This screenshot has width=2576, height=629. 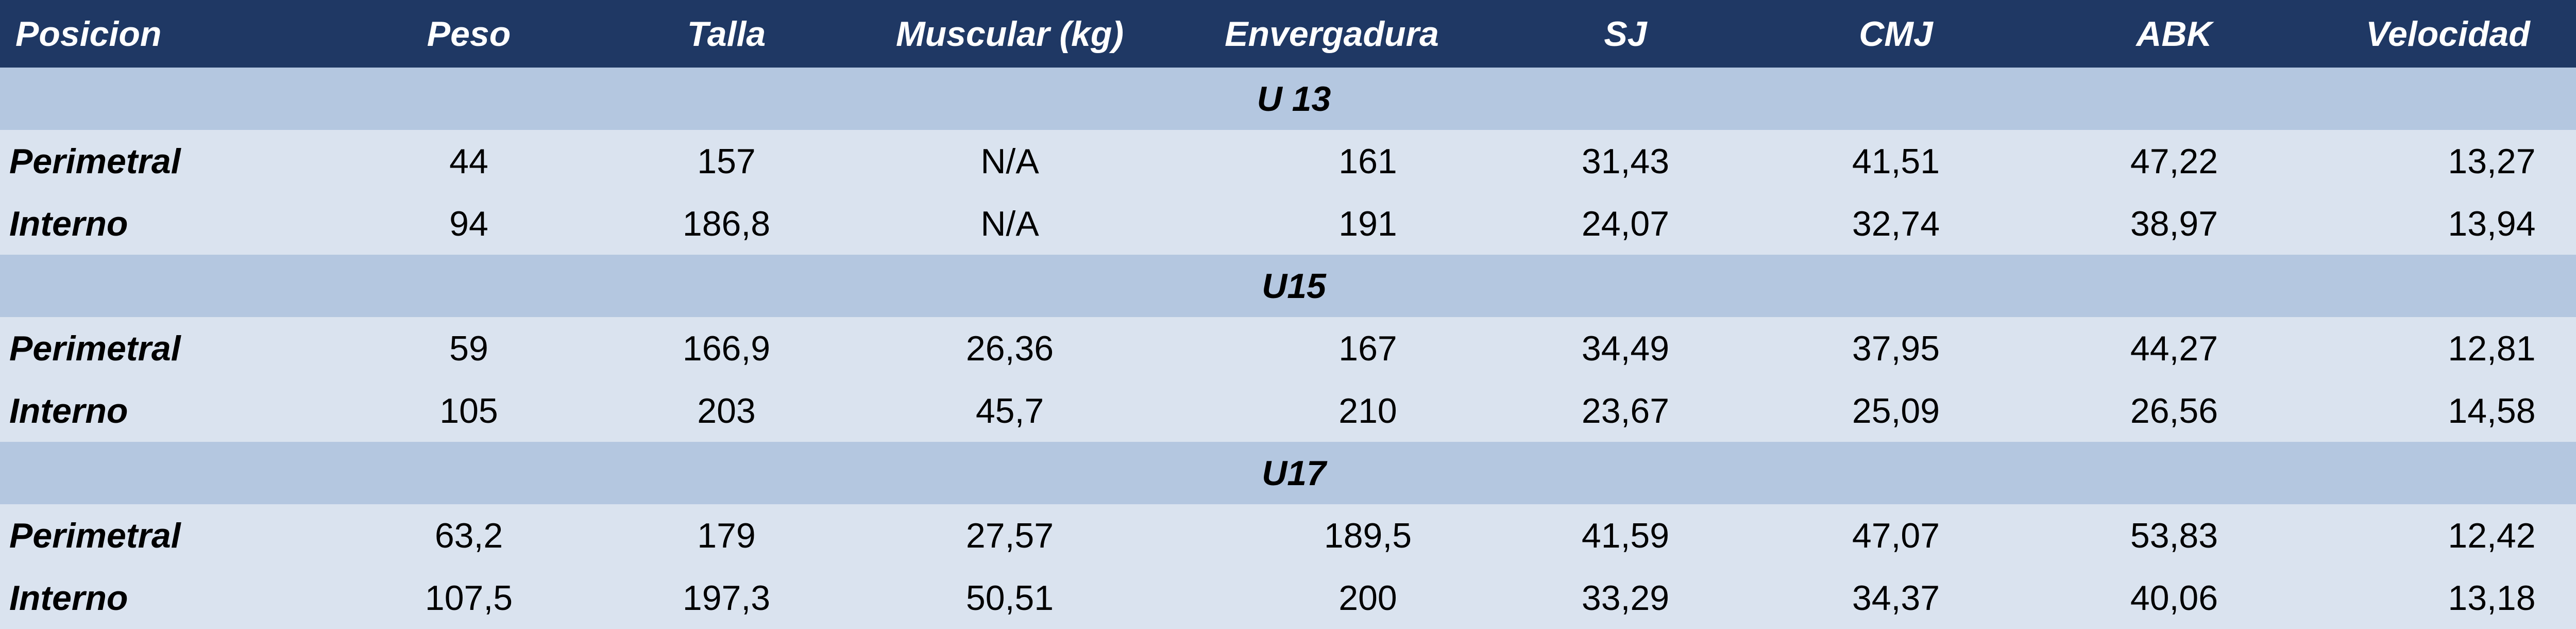 I want to click on header-posicion: Posicion, so click(x=88, y=34).